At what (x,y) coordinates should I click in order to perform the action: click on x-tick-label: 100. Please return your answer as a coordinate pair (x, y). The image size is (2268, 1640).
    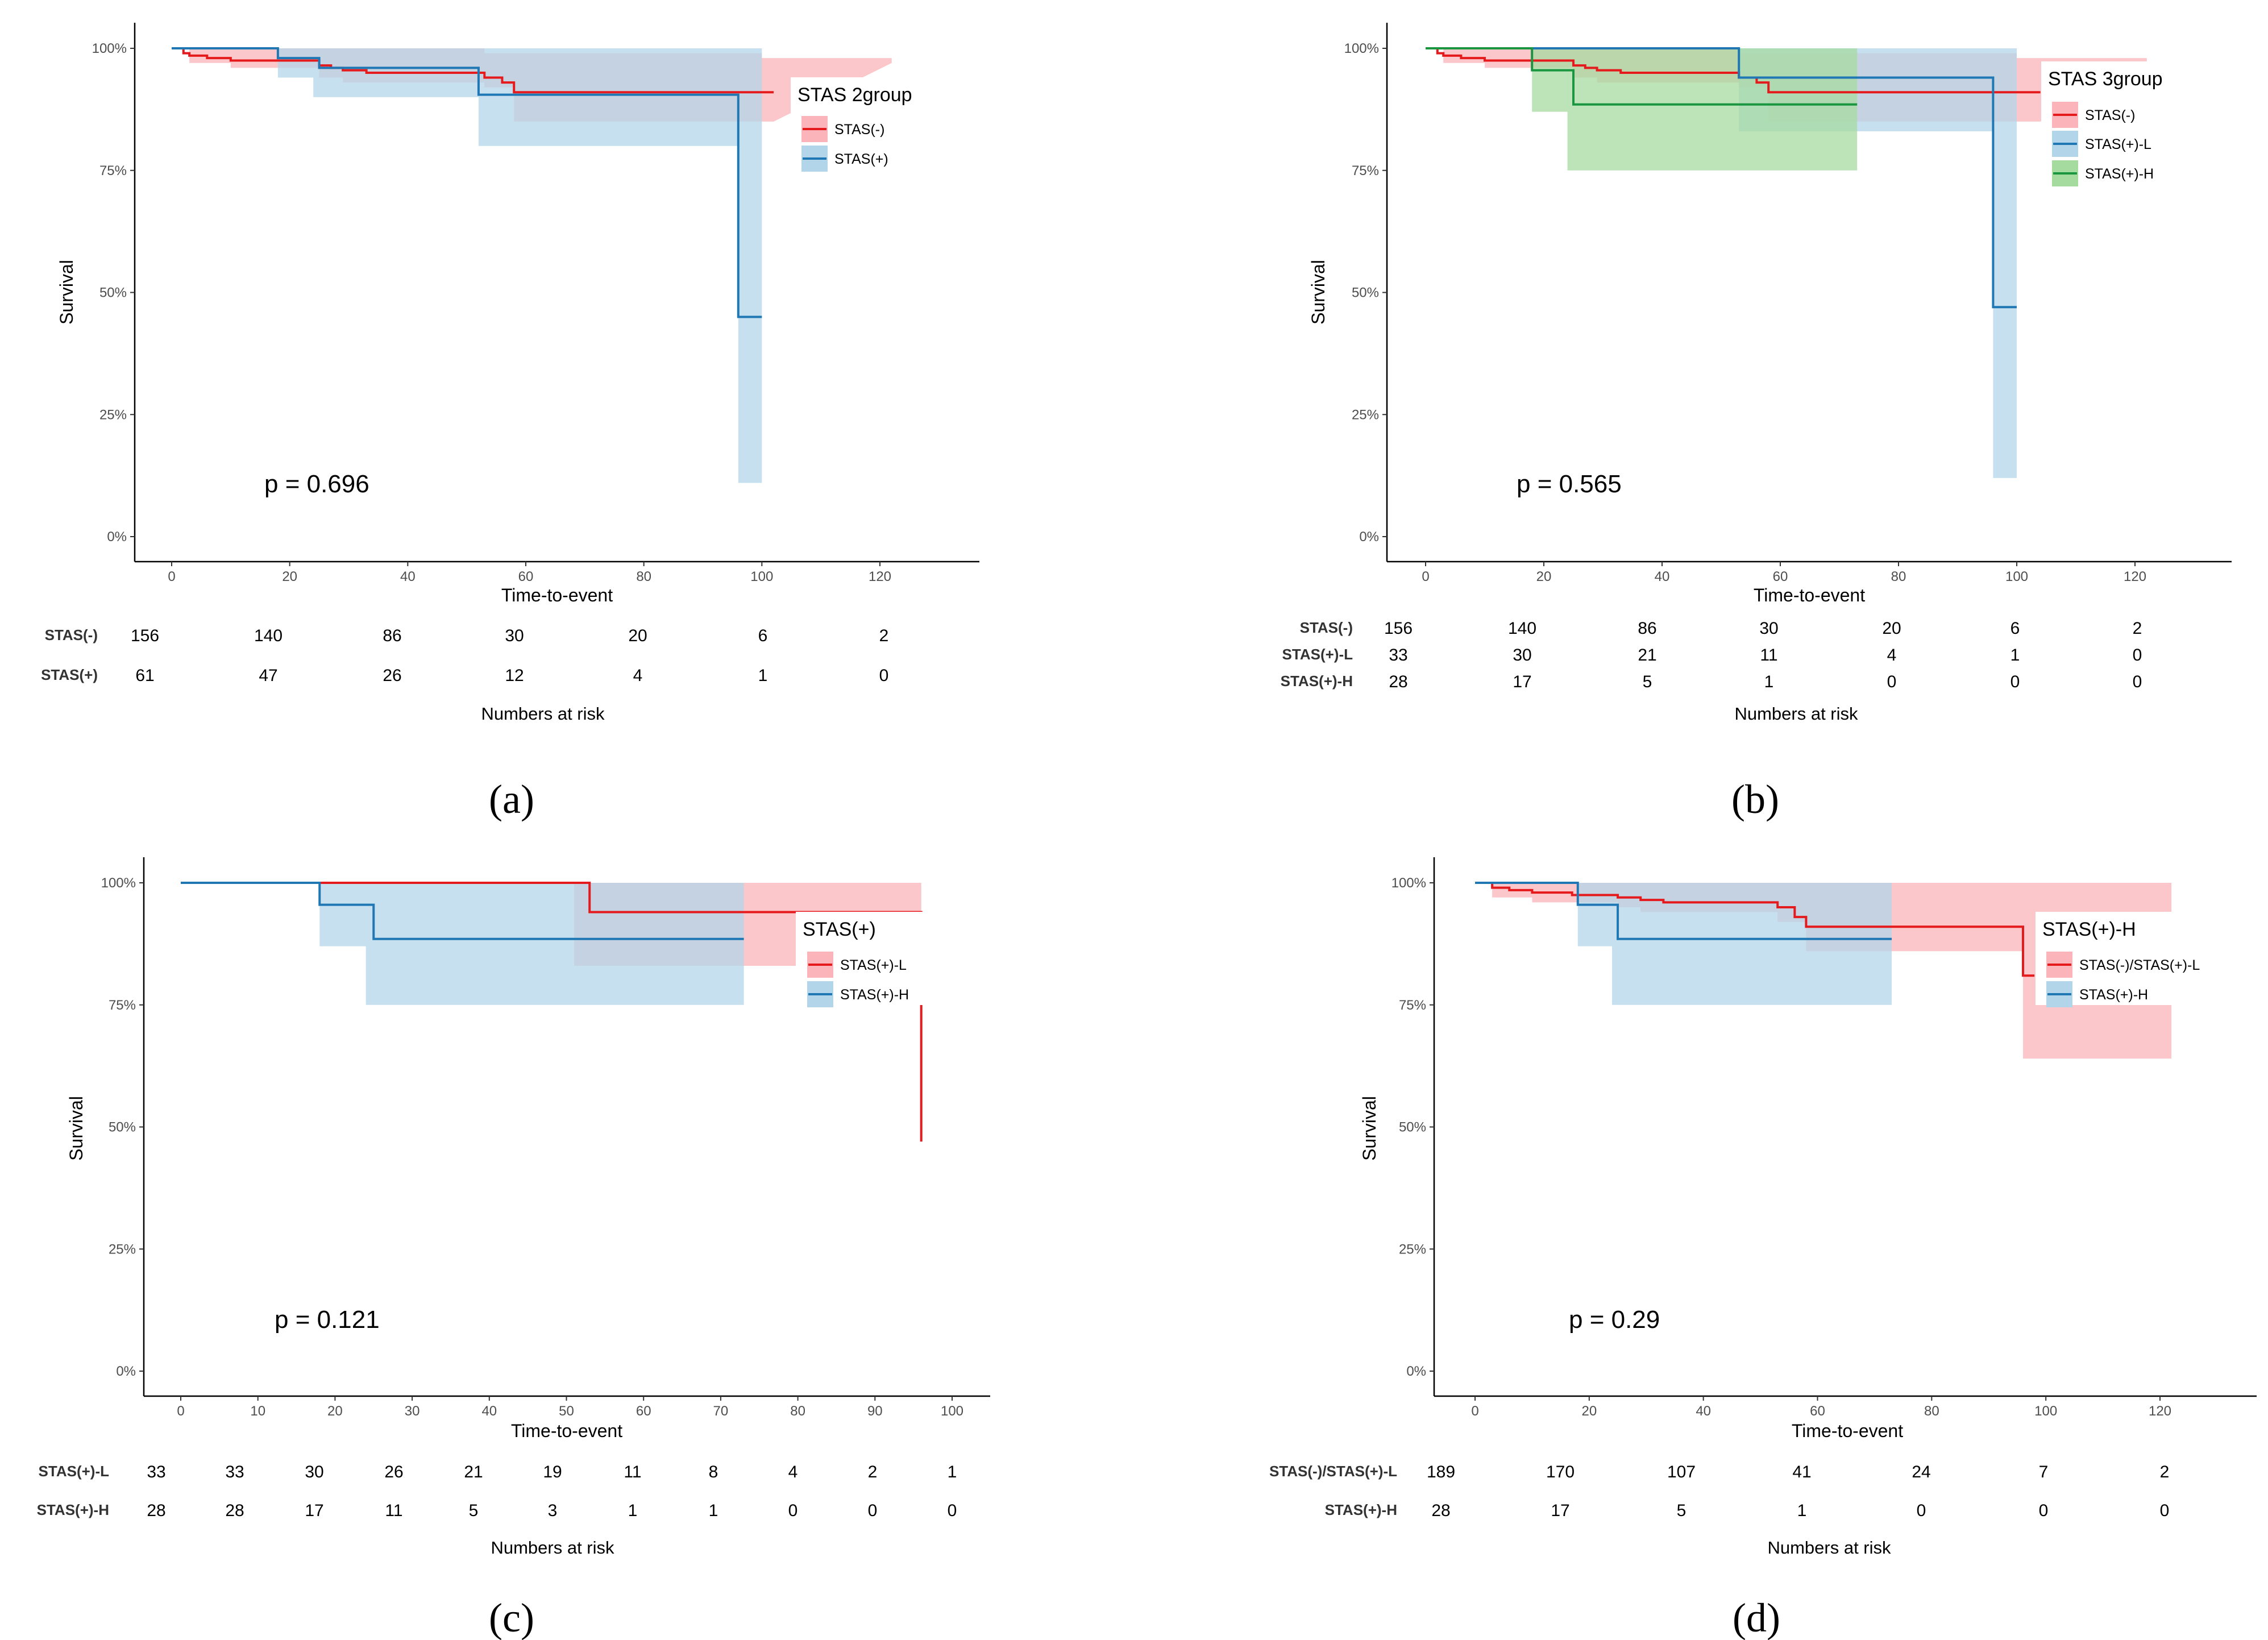
    Looking at the image, I should click on (2016, 576).